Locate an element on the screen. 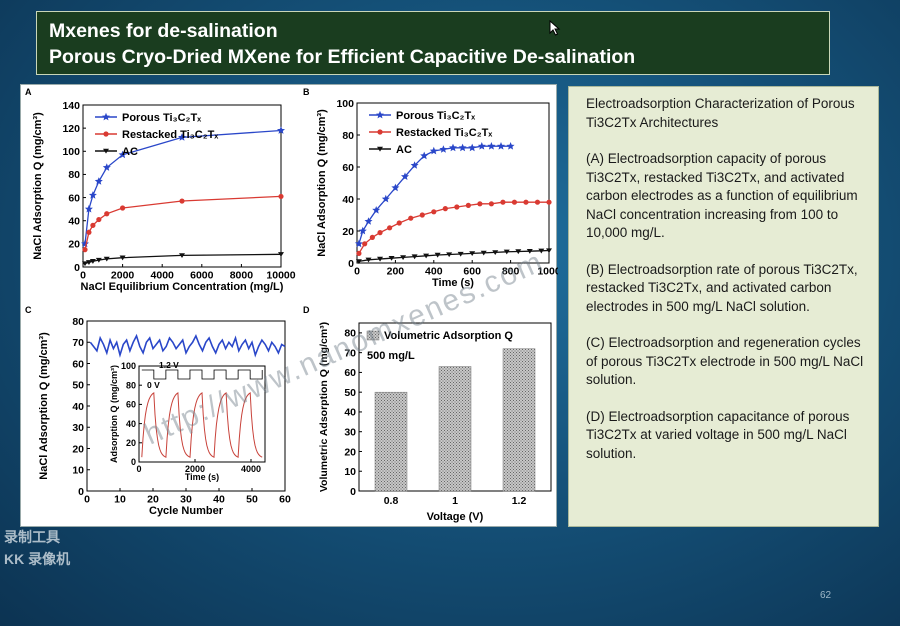 This screenshot has width=900, height=626. slide-title: Mxenes for de-salination is located at coordinates (163, 31).